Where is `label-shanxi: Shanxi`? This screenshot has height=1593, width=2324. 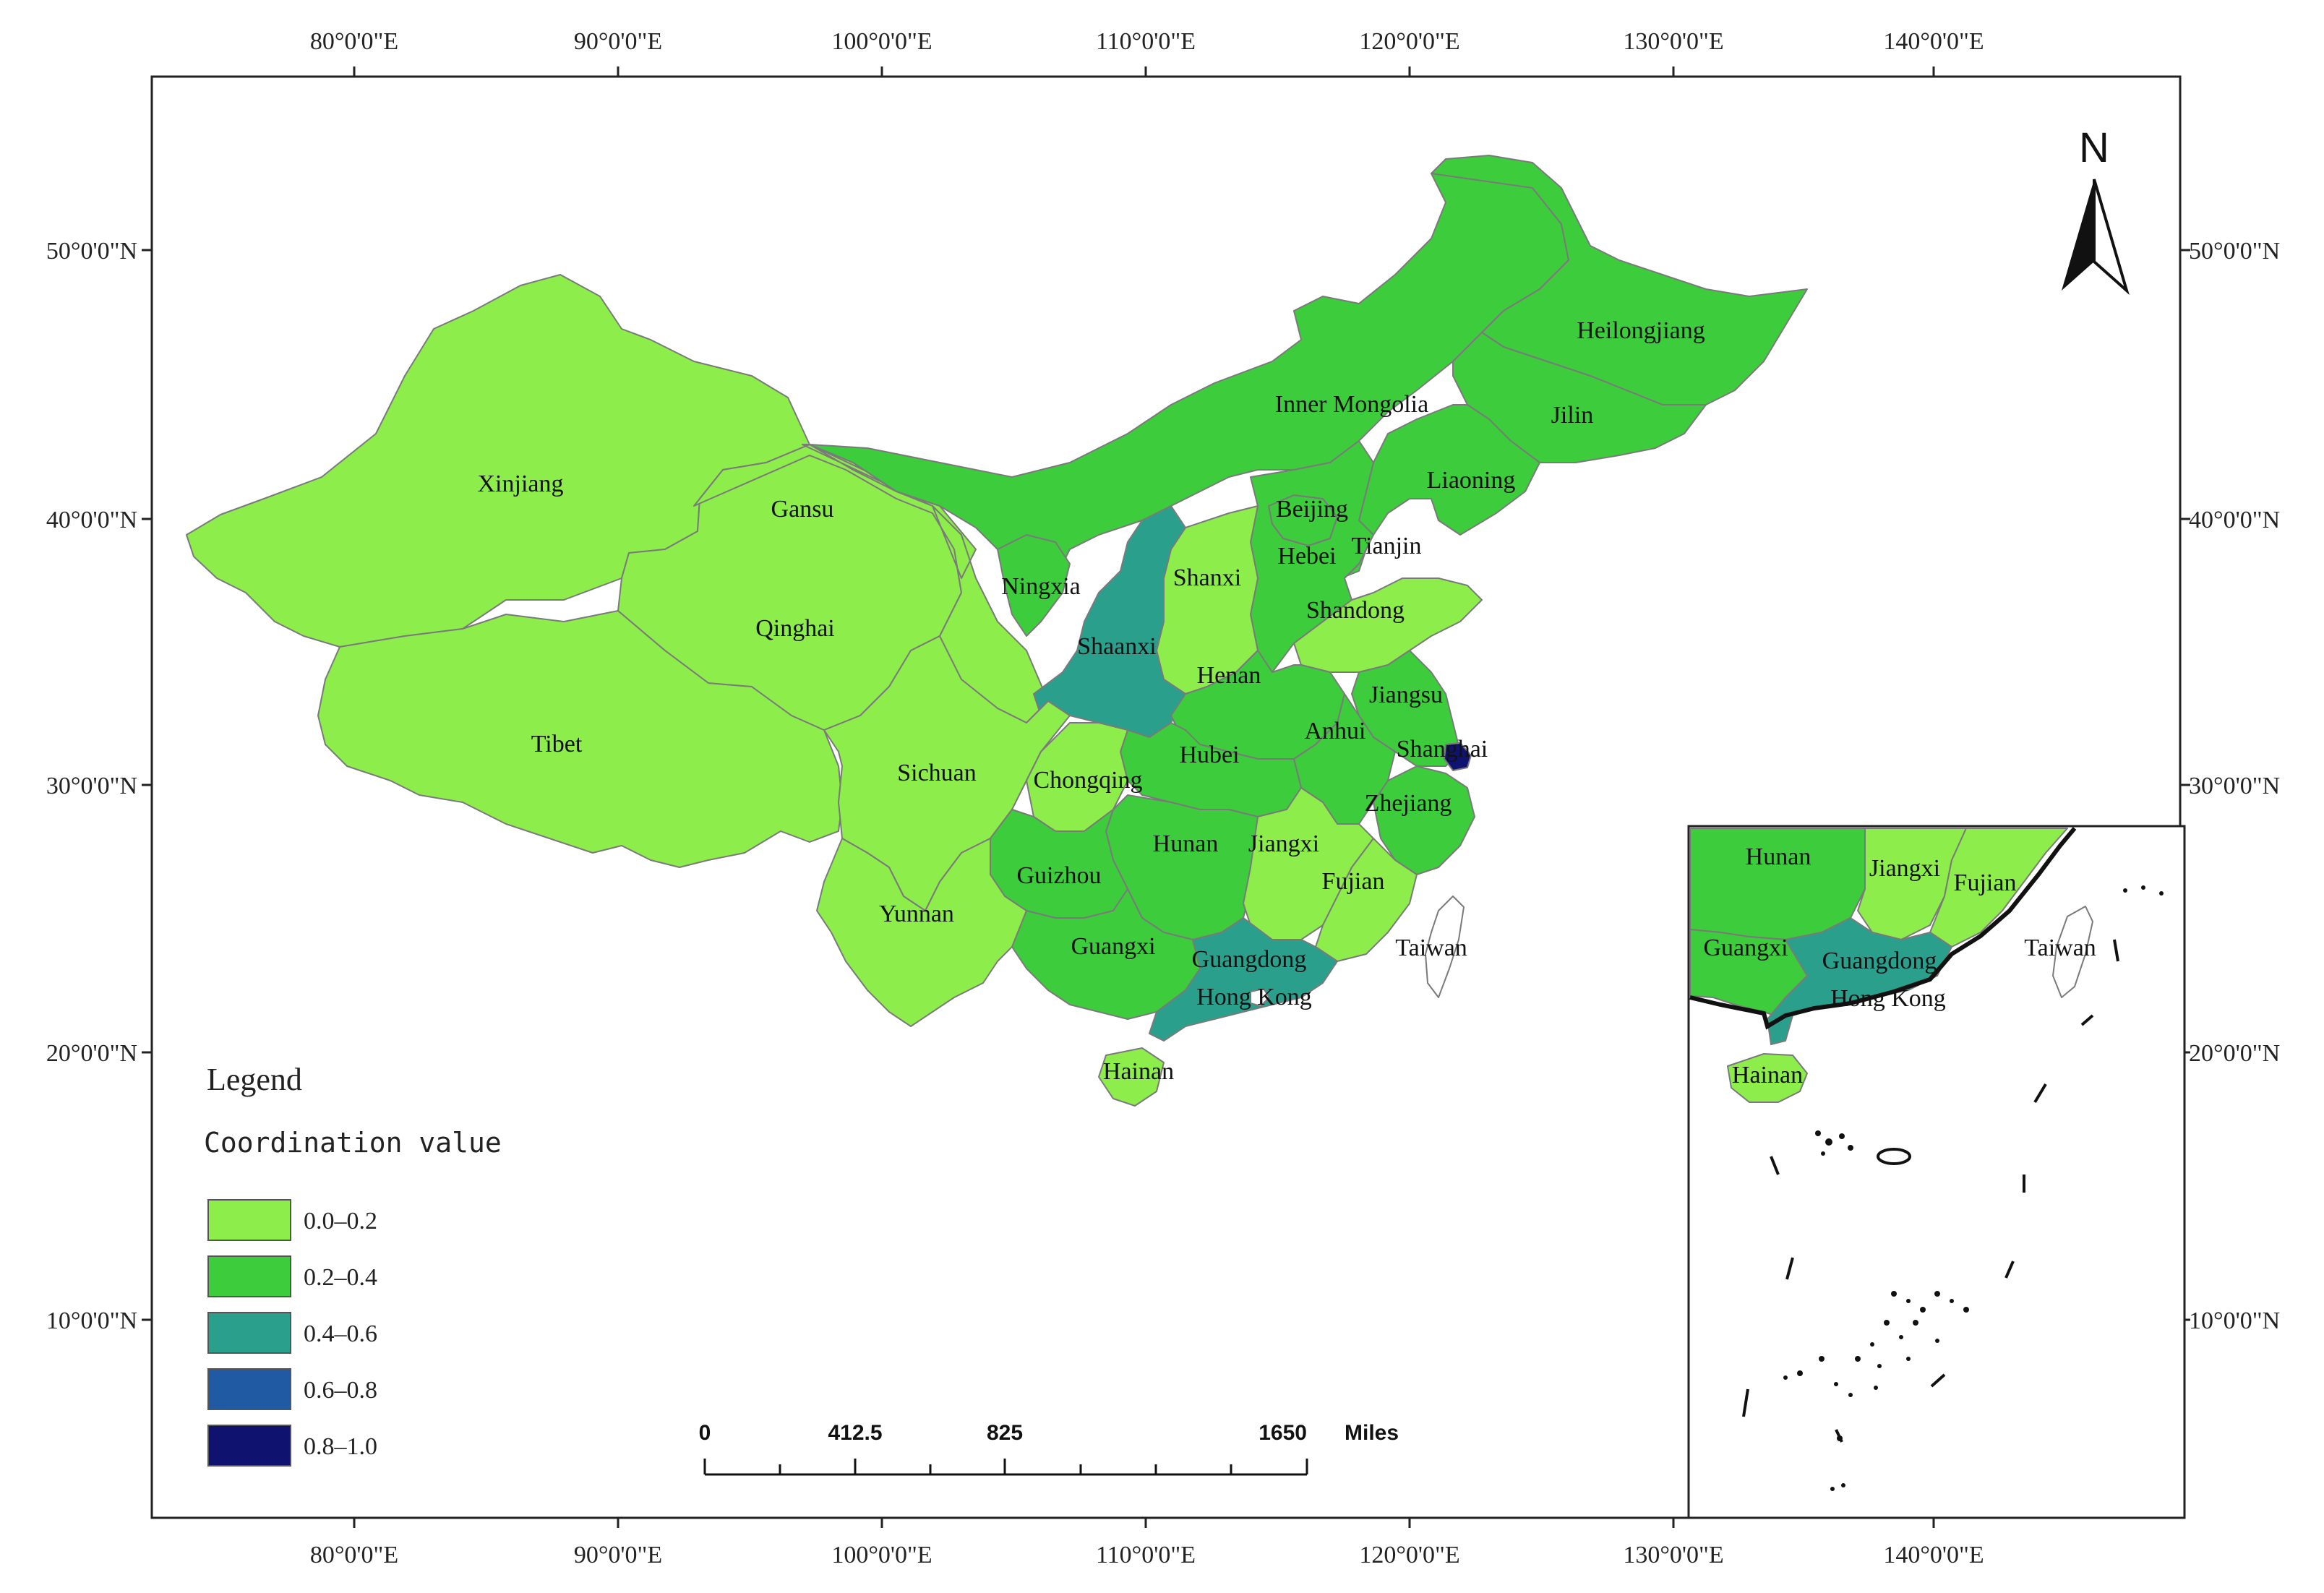 label-shanxi: Shanxi is located at coordinates (1207, 577).